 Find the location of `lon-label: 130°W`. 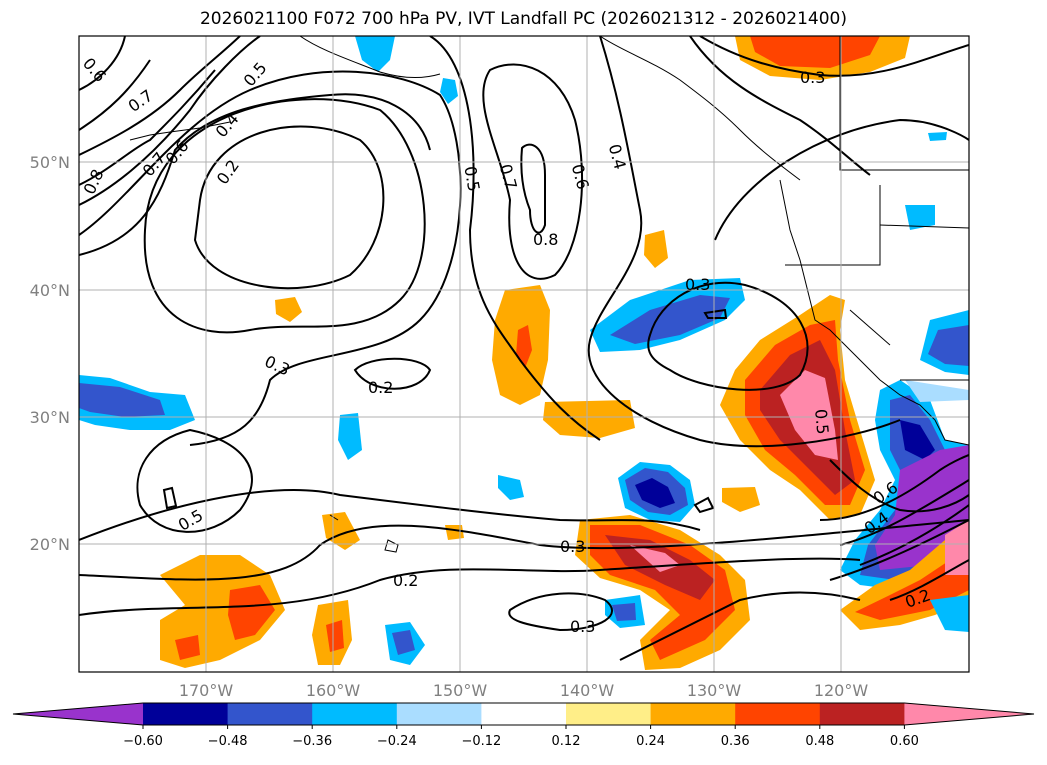

lon-label: 130°W is located at coordinates (714, 690).